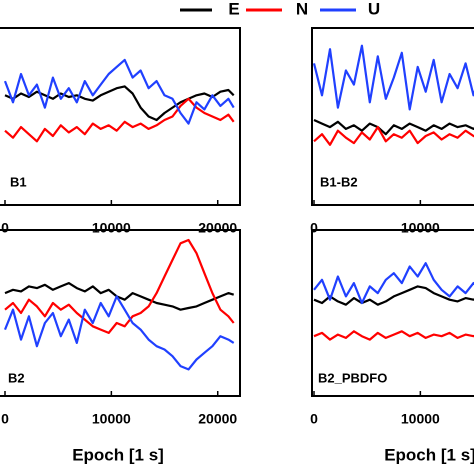 Image resolution: width=474 pixels, height=474 pixels. What do you see at coordinates (280, 9) in the screenshot?
I see `legend: E N U` at bounding box center [280, 9].